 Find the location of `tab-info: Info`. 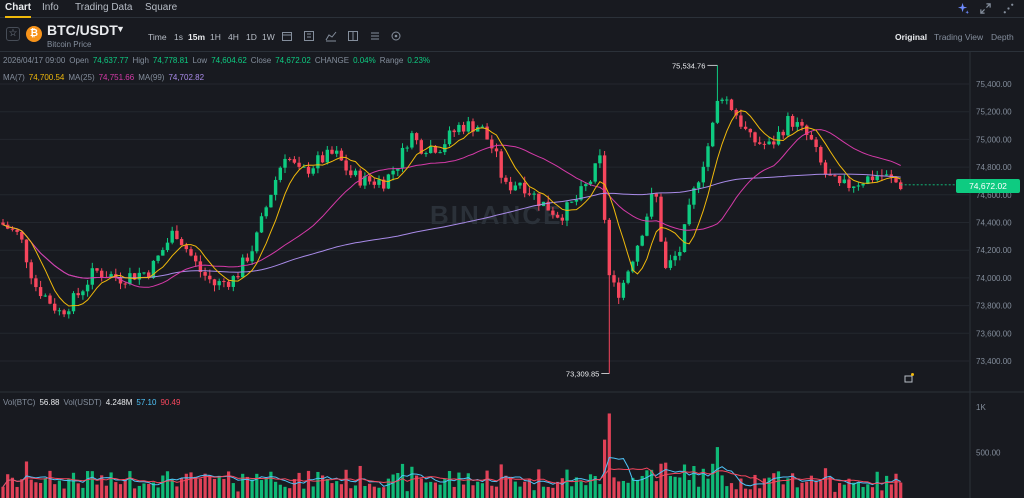

tab-info: Info is located at coordinates (50, 7).